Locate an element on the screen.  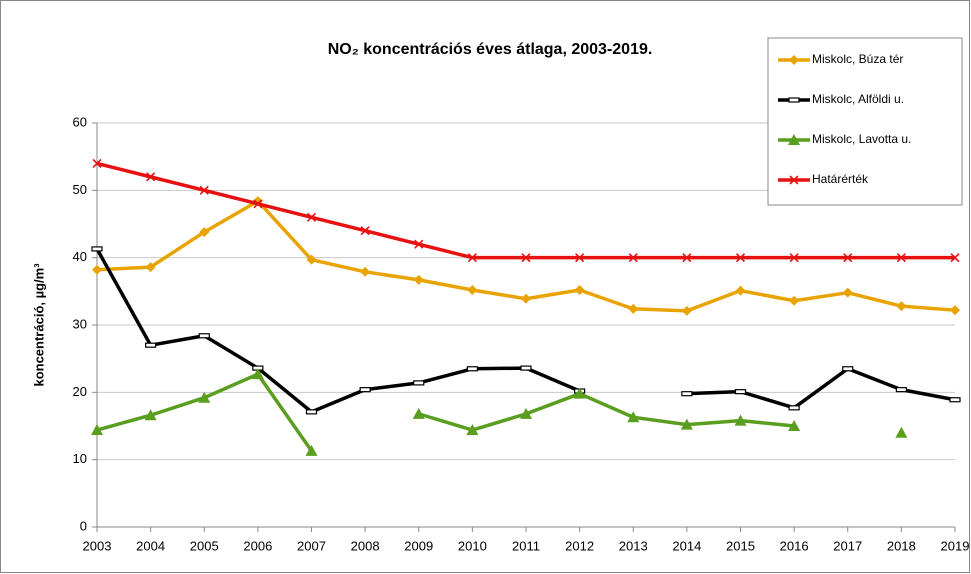
y-tick-label: 10 is located at coordinates (80, 458).